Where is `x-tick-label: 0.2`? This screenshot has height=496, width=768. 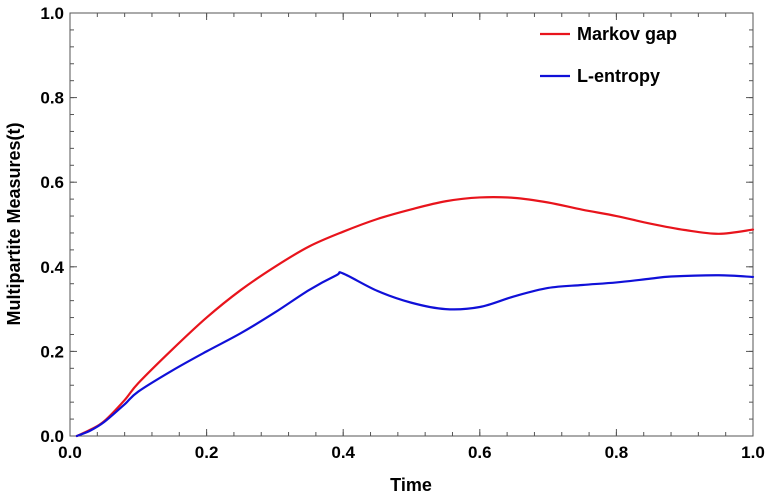 x-tick-label: 0.2 is located at coordinates (207, 452).